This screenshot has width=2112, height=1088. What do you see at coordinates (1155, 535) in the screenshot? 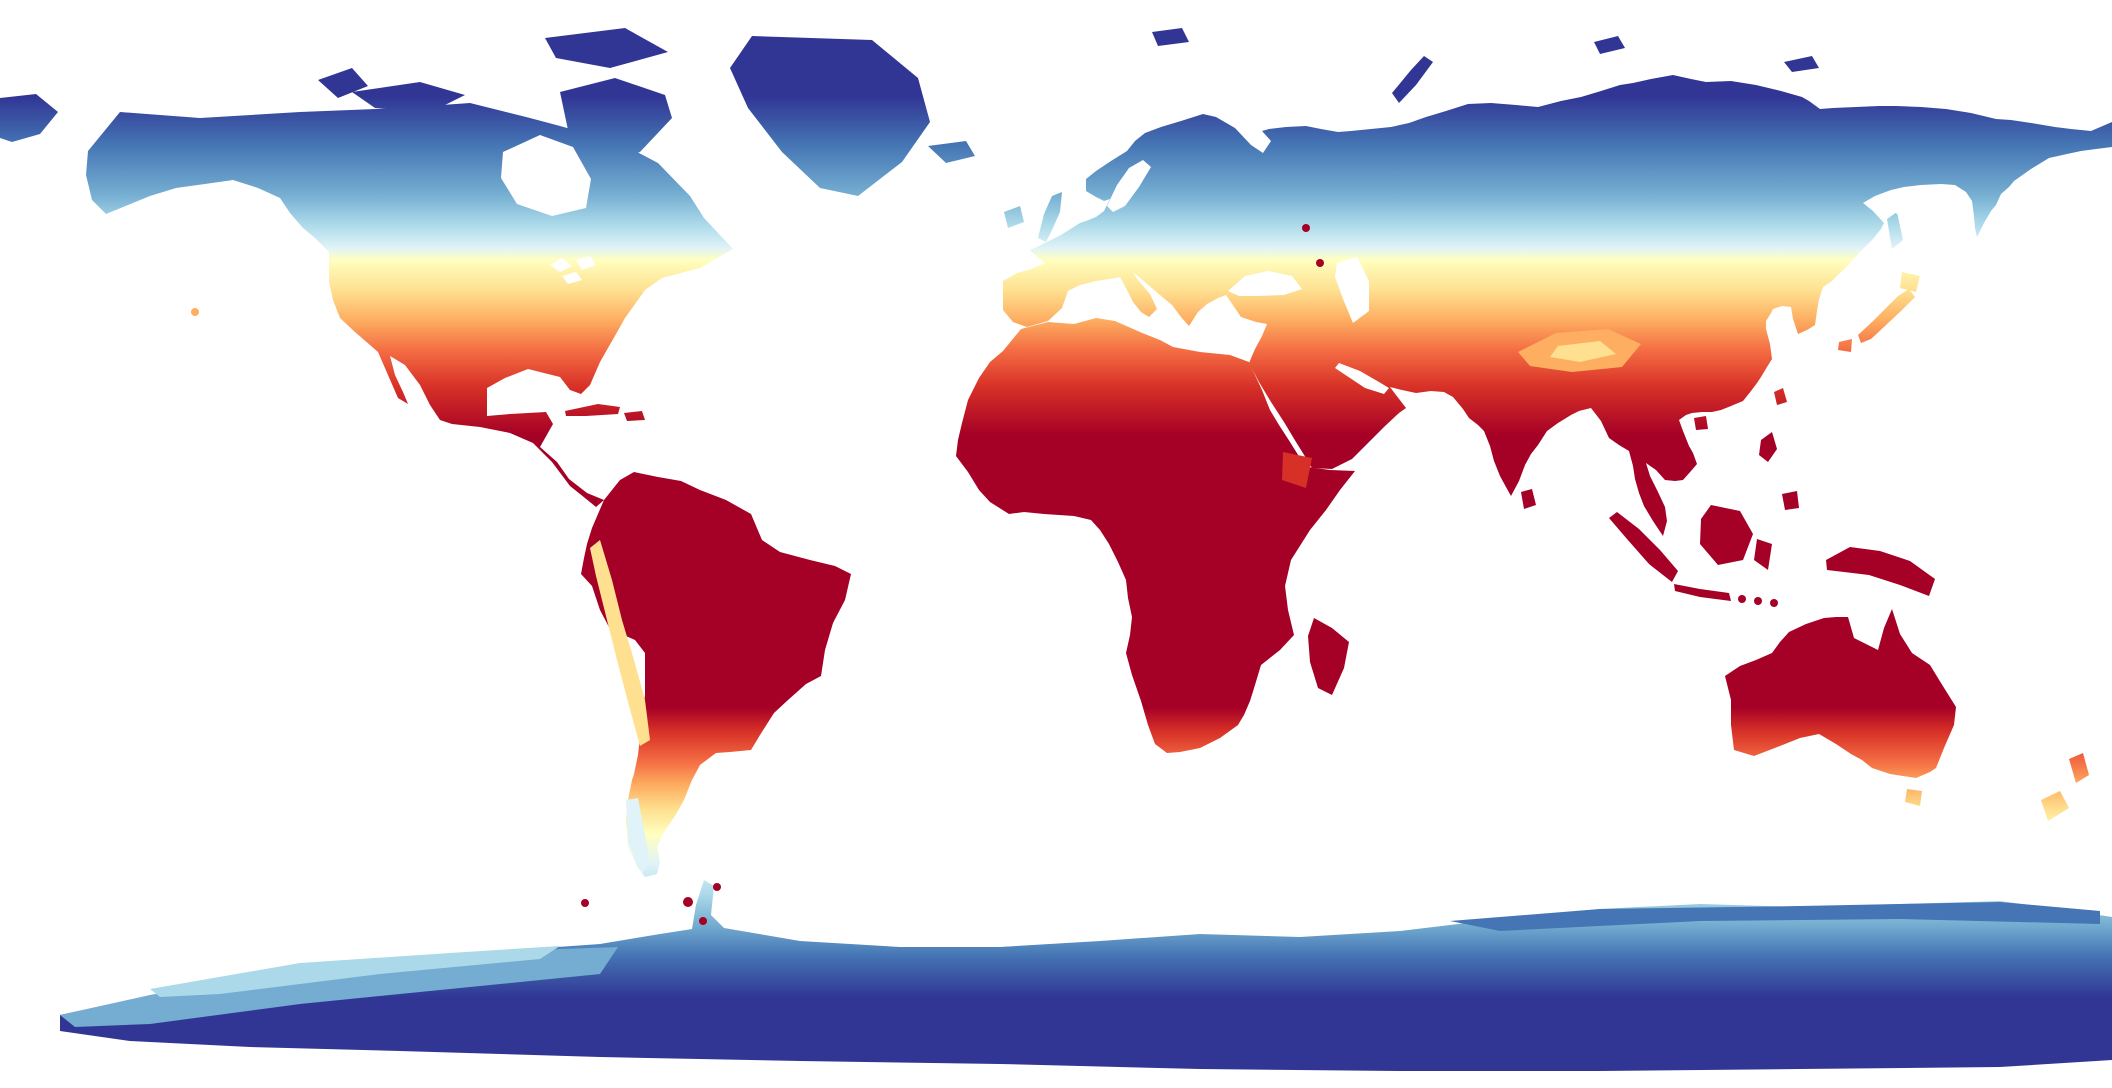
I see `africa` at bounding box center [1155, 535].